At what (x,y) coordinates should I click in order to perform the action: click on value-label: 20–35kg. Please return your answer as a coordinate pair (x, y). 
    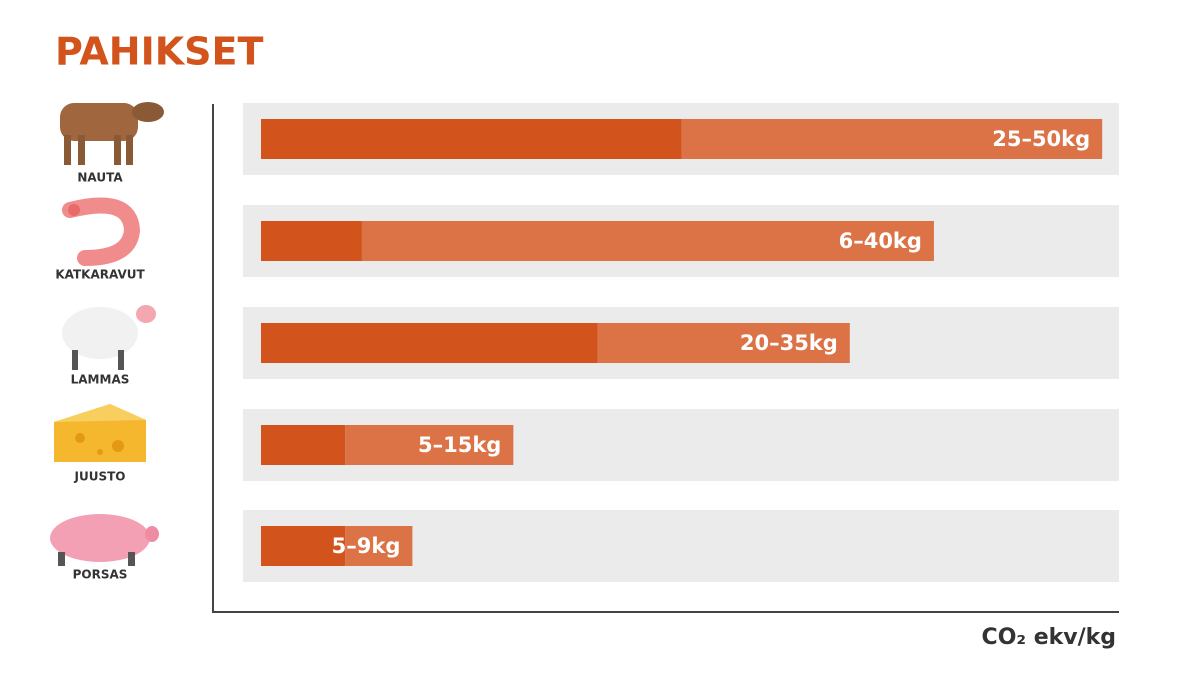
    Looking at the image, I should click on (789, 343).